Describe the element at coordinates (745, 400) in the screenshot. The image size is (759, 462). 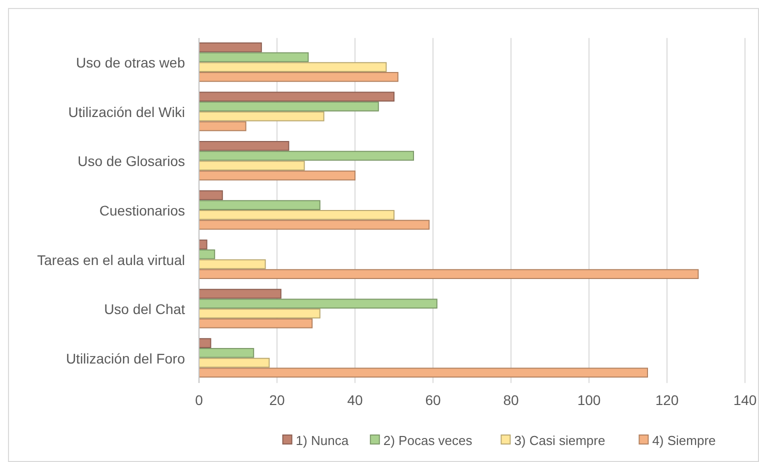
I see `x-tick-label: 140` at that location.